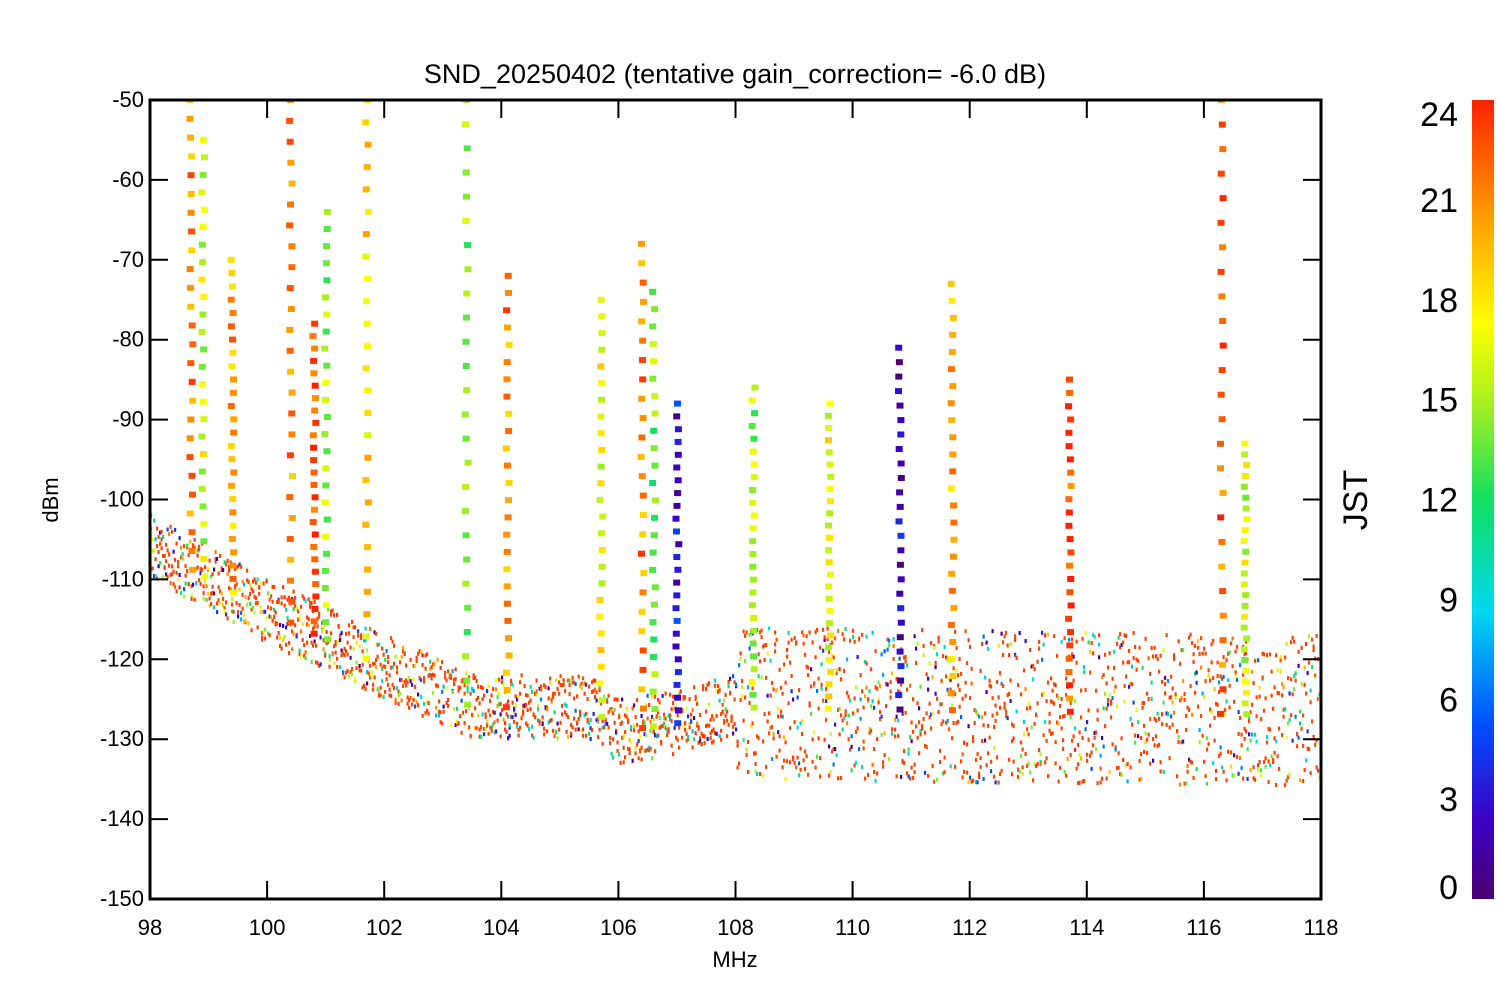 The height and width of the screenshot is (1000, 1500). Describe the element at coordinates (969, 927) in the screenshot. I see `x-tick-label: 112` at that location.